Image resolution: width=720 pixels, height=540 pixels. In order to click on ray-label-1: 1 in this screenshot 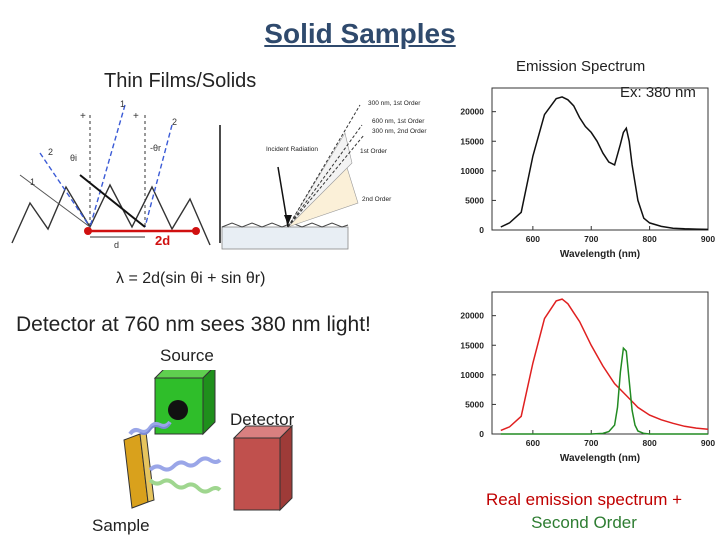, I will do `click(122, 104)`.